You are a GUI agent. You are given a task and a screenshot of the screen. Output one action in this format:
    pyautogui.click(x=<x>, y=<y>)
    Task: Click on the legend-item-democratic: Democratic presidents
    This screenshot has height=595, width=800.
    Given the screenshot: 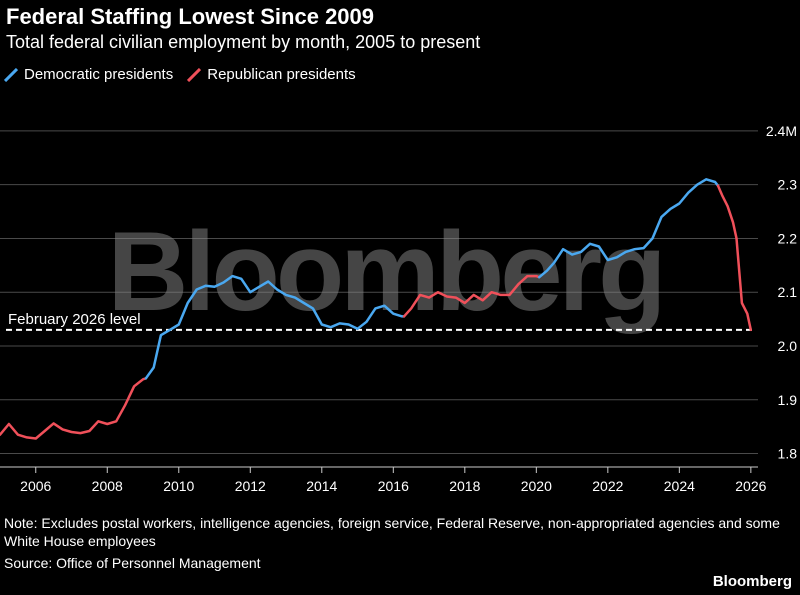 What is the action you would take?
    pyautogui.click(x=88, y=74)
    